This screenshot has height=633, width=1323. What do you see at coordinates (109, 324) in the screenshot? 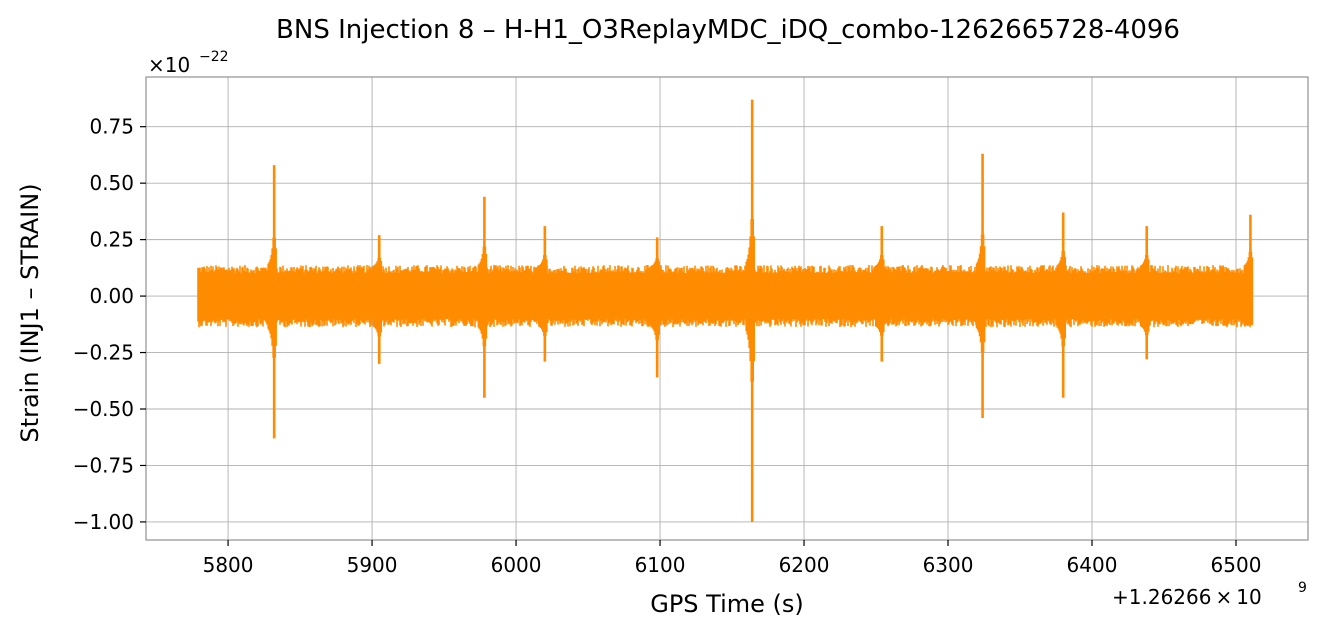
I see `y-axis-ticks: −1.00 −0.75 −0.50 −0.25 0.00 0.25 0.50 0.75` at bounding box center [109, 324].